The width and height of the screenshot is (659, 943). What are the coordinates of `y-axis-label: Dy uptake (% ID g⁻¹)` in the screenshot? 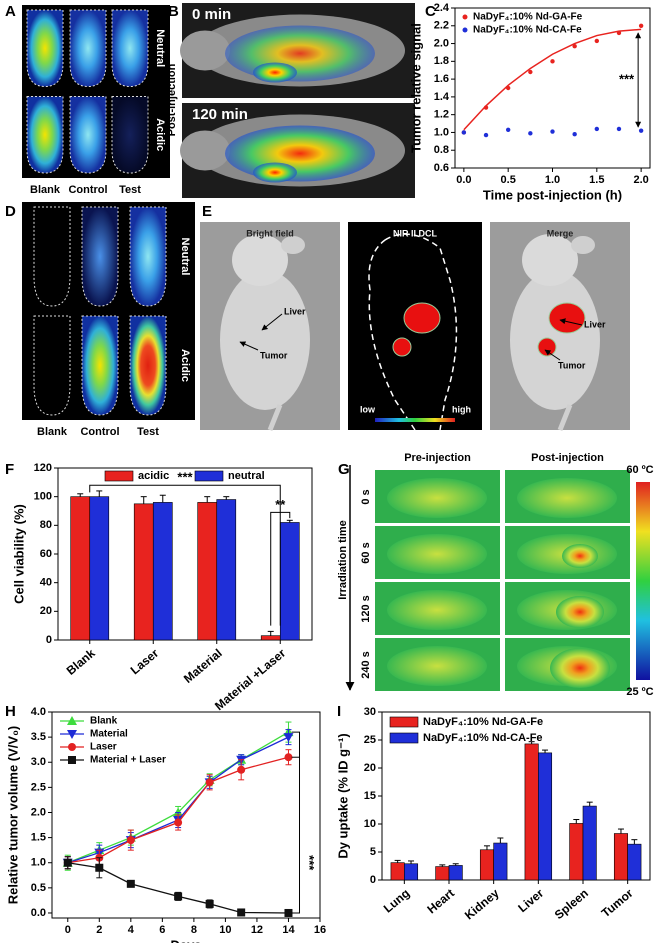 It's located at (342, 795).